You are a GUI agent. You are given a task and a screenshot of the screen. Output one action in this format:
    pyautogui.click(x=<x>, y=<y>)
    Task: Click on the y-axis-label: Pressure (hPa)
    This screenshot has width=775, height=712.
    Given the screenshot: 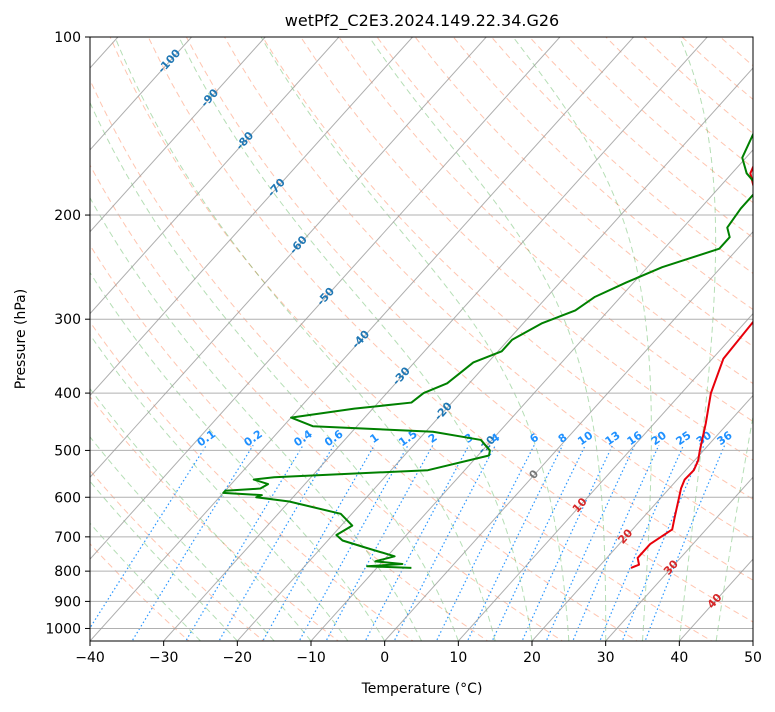 What is the action you would take?
    pyautogui.click(x=21, y=339)
    